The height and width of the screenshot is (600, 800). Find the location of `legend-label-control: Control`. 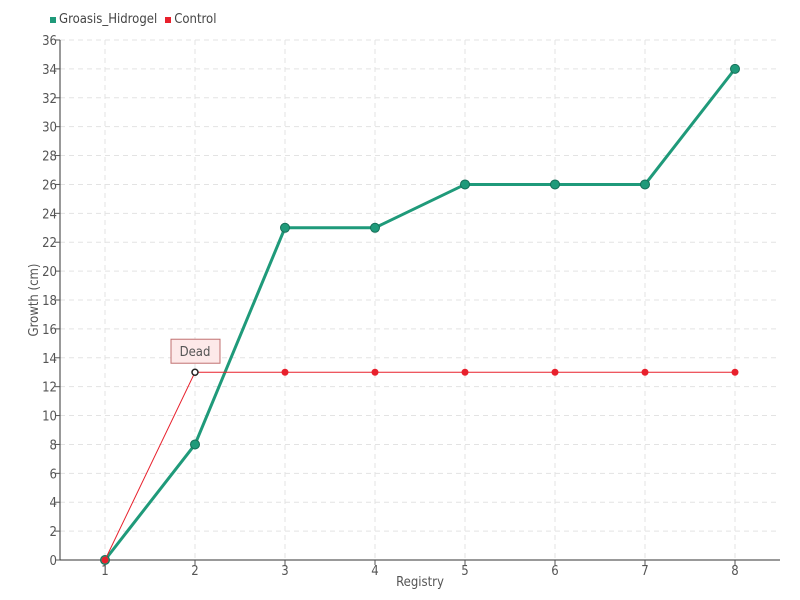

legend-label-control: Control is located at coordinates (195, 19).